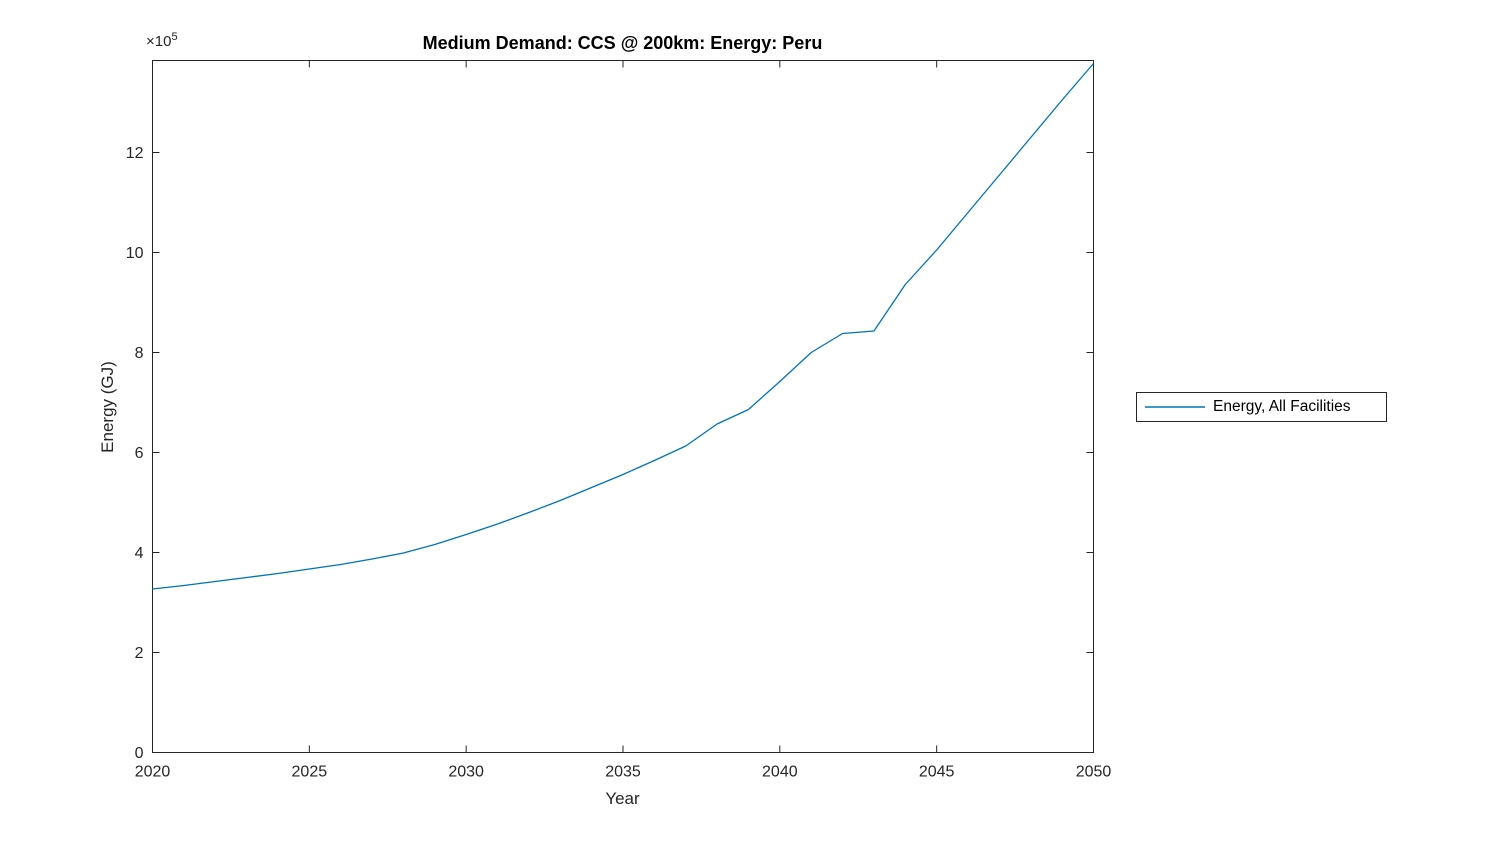 The width and height of the screenshot is (1500, 844). What do you see at coordinates (623, 772) in the screenshot?
I see `x-tick-label: 2035` at bounding box center [623, 772].